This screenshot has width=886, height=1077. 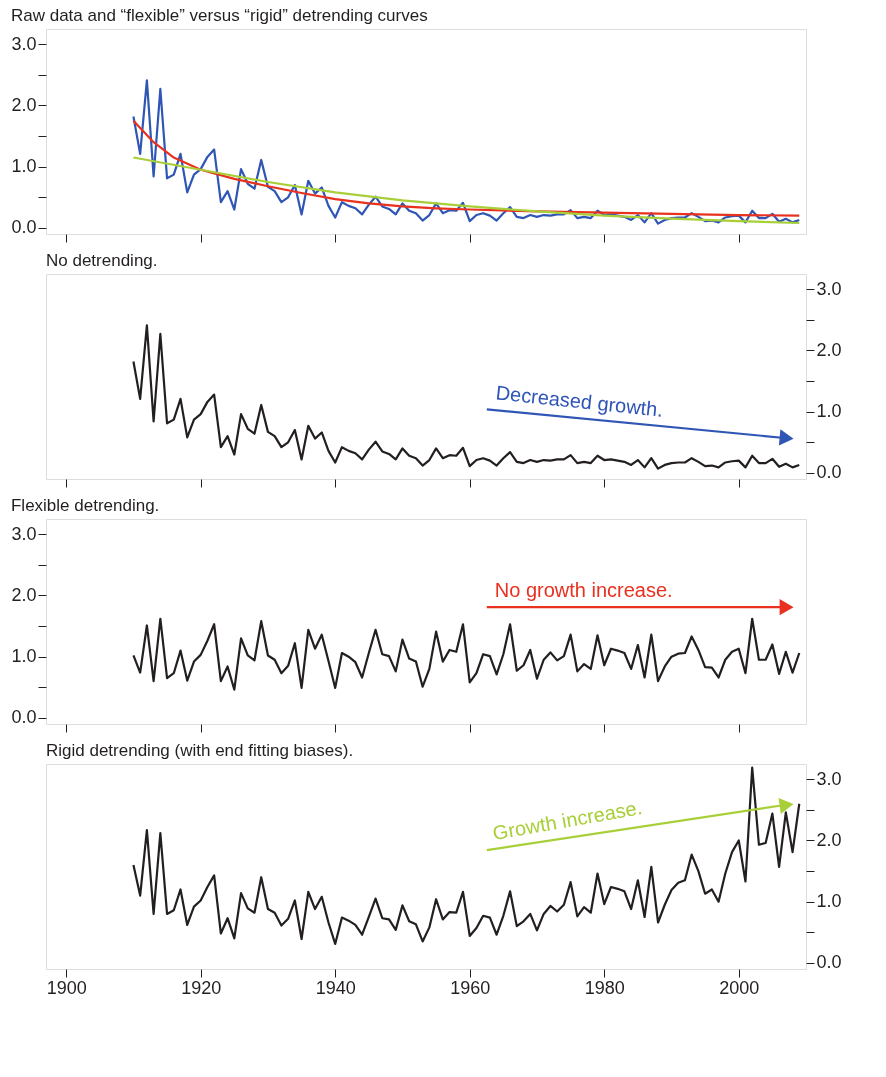 I want to click on x-tick-label: 1960, so click(x=470, y=987).